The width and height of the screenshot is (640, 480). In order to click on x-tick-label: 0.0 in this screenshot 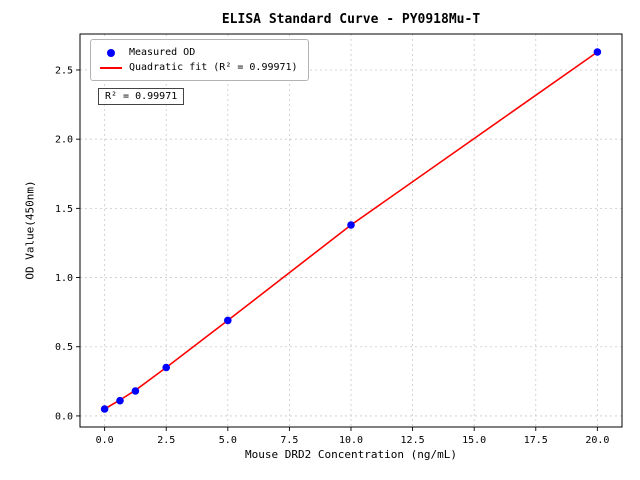, I will do `click(105, 440)`.